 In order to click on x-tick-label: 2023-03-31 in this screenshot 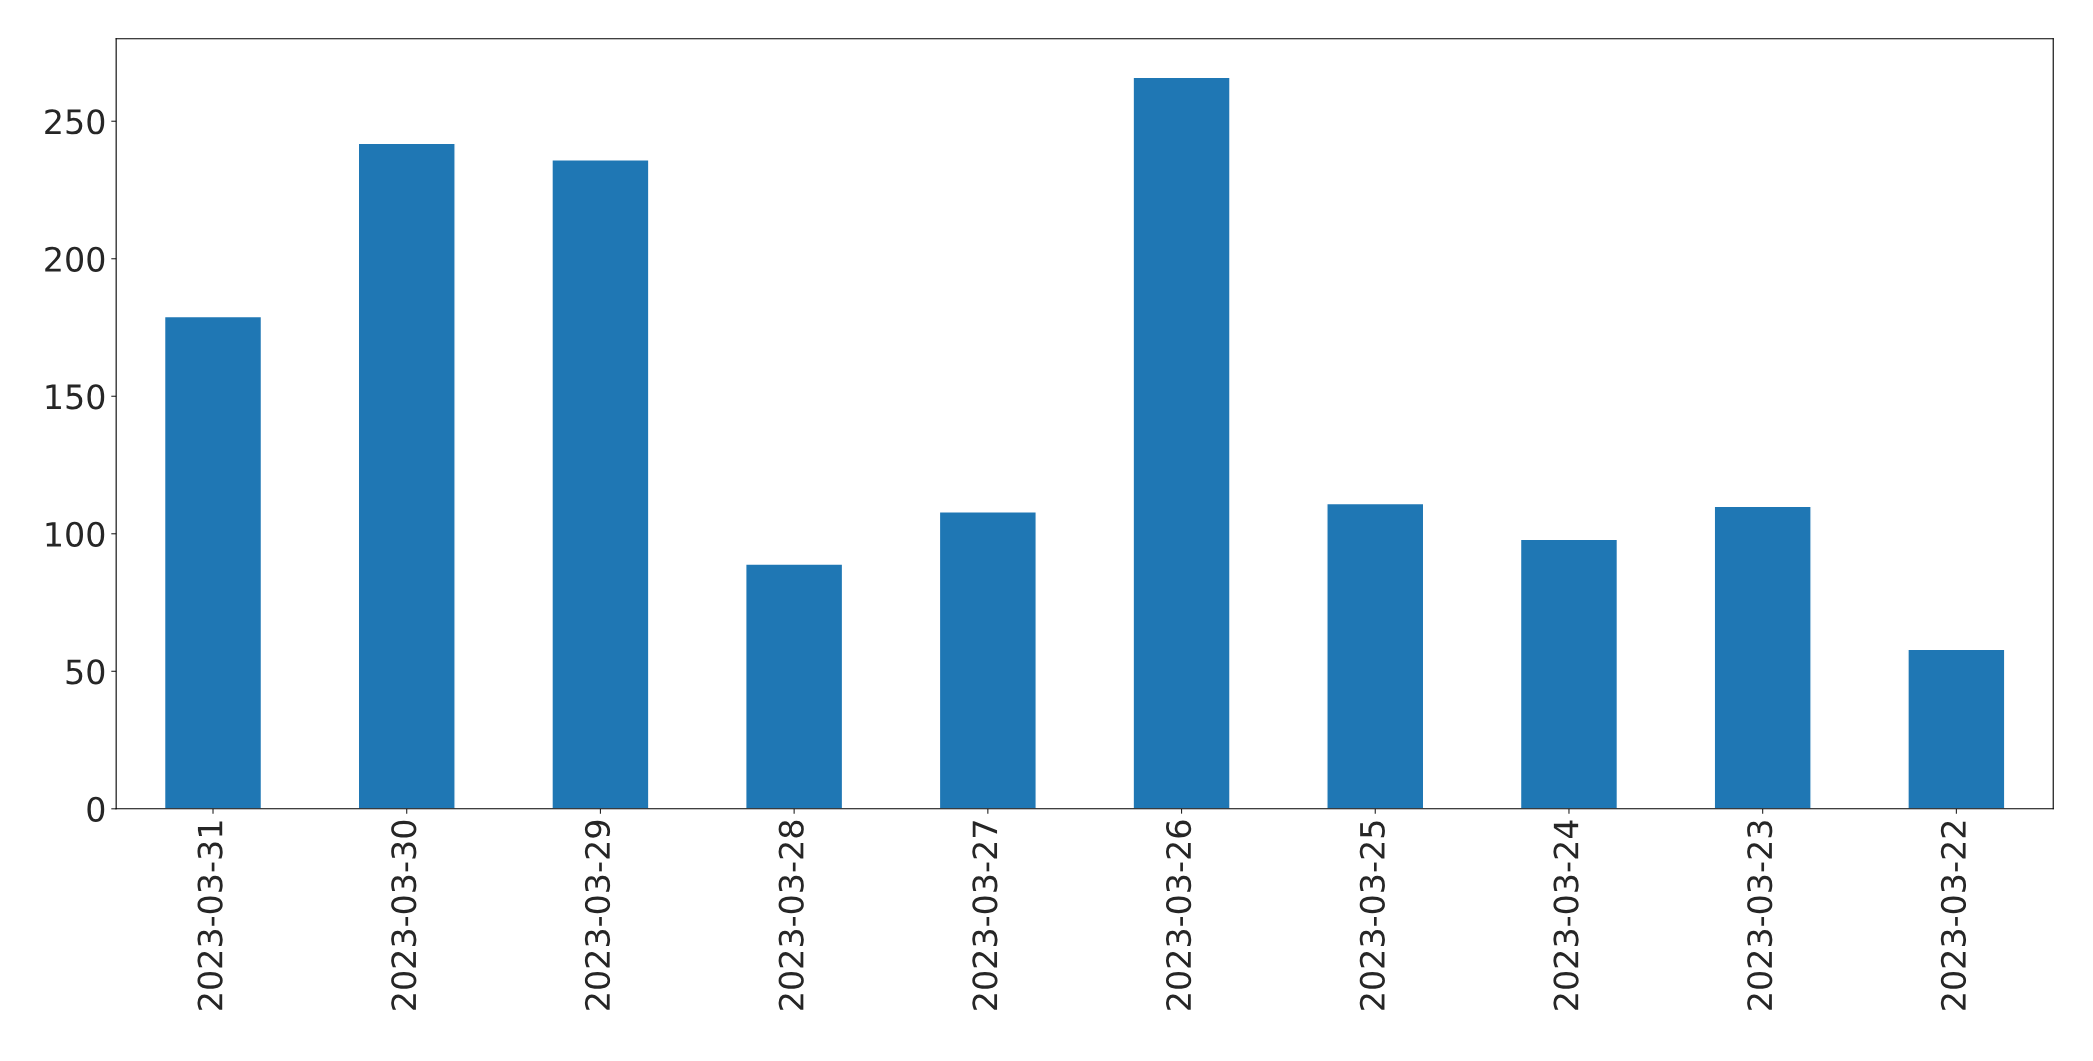, I will do `click(210, 915)`.